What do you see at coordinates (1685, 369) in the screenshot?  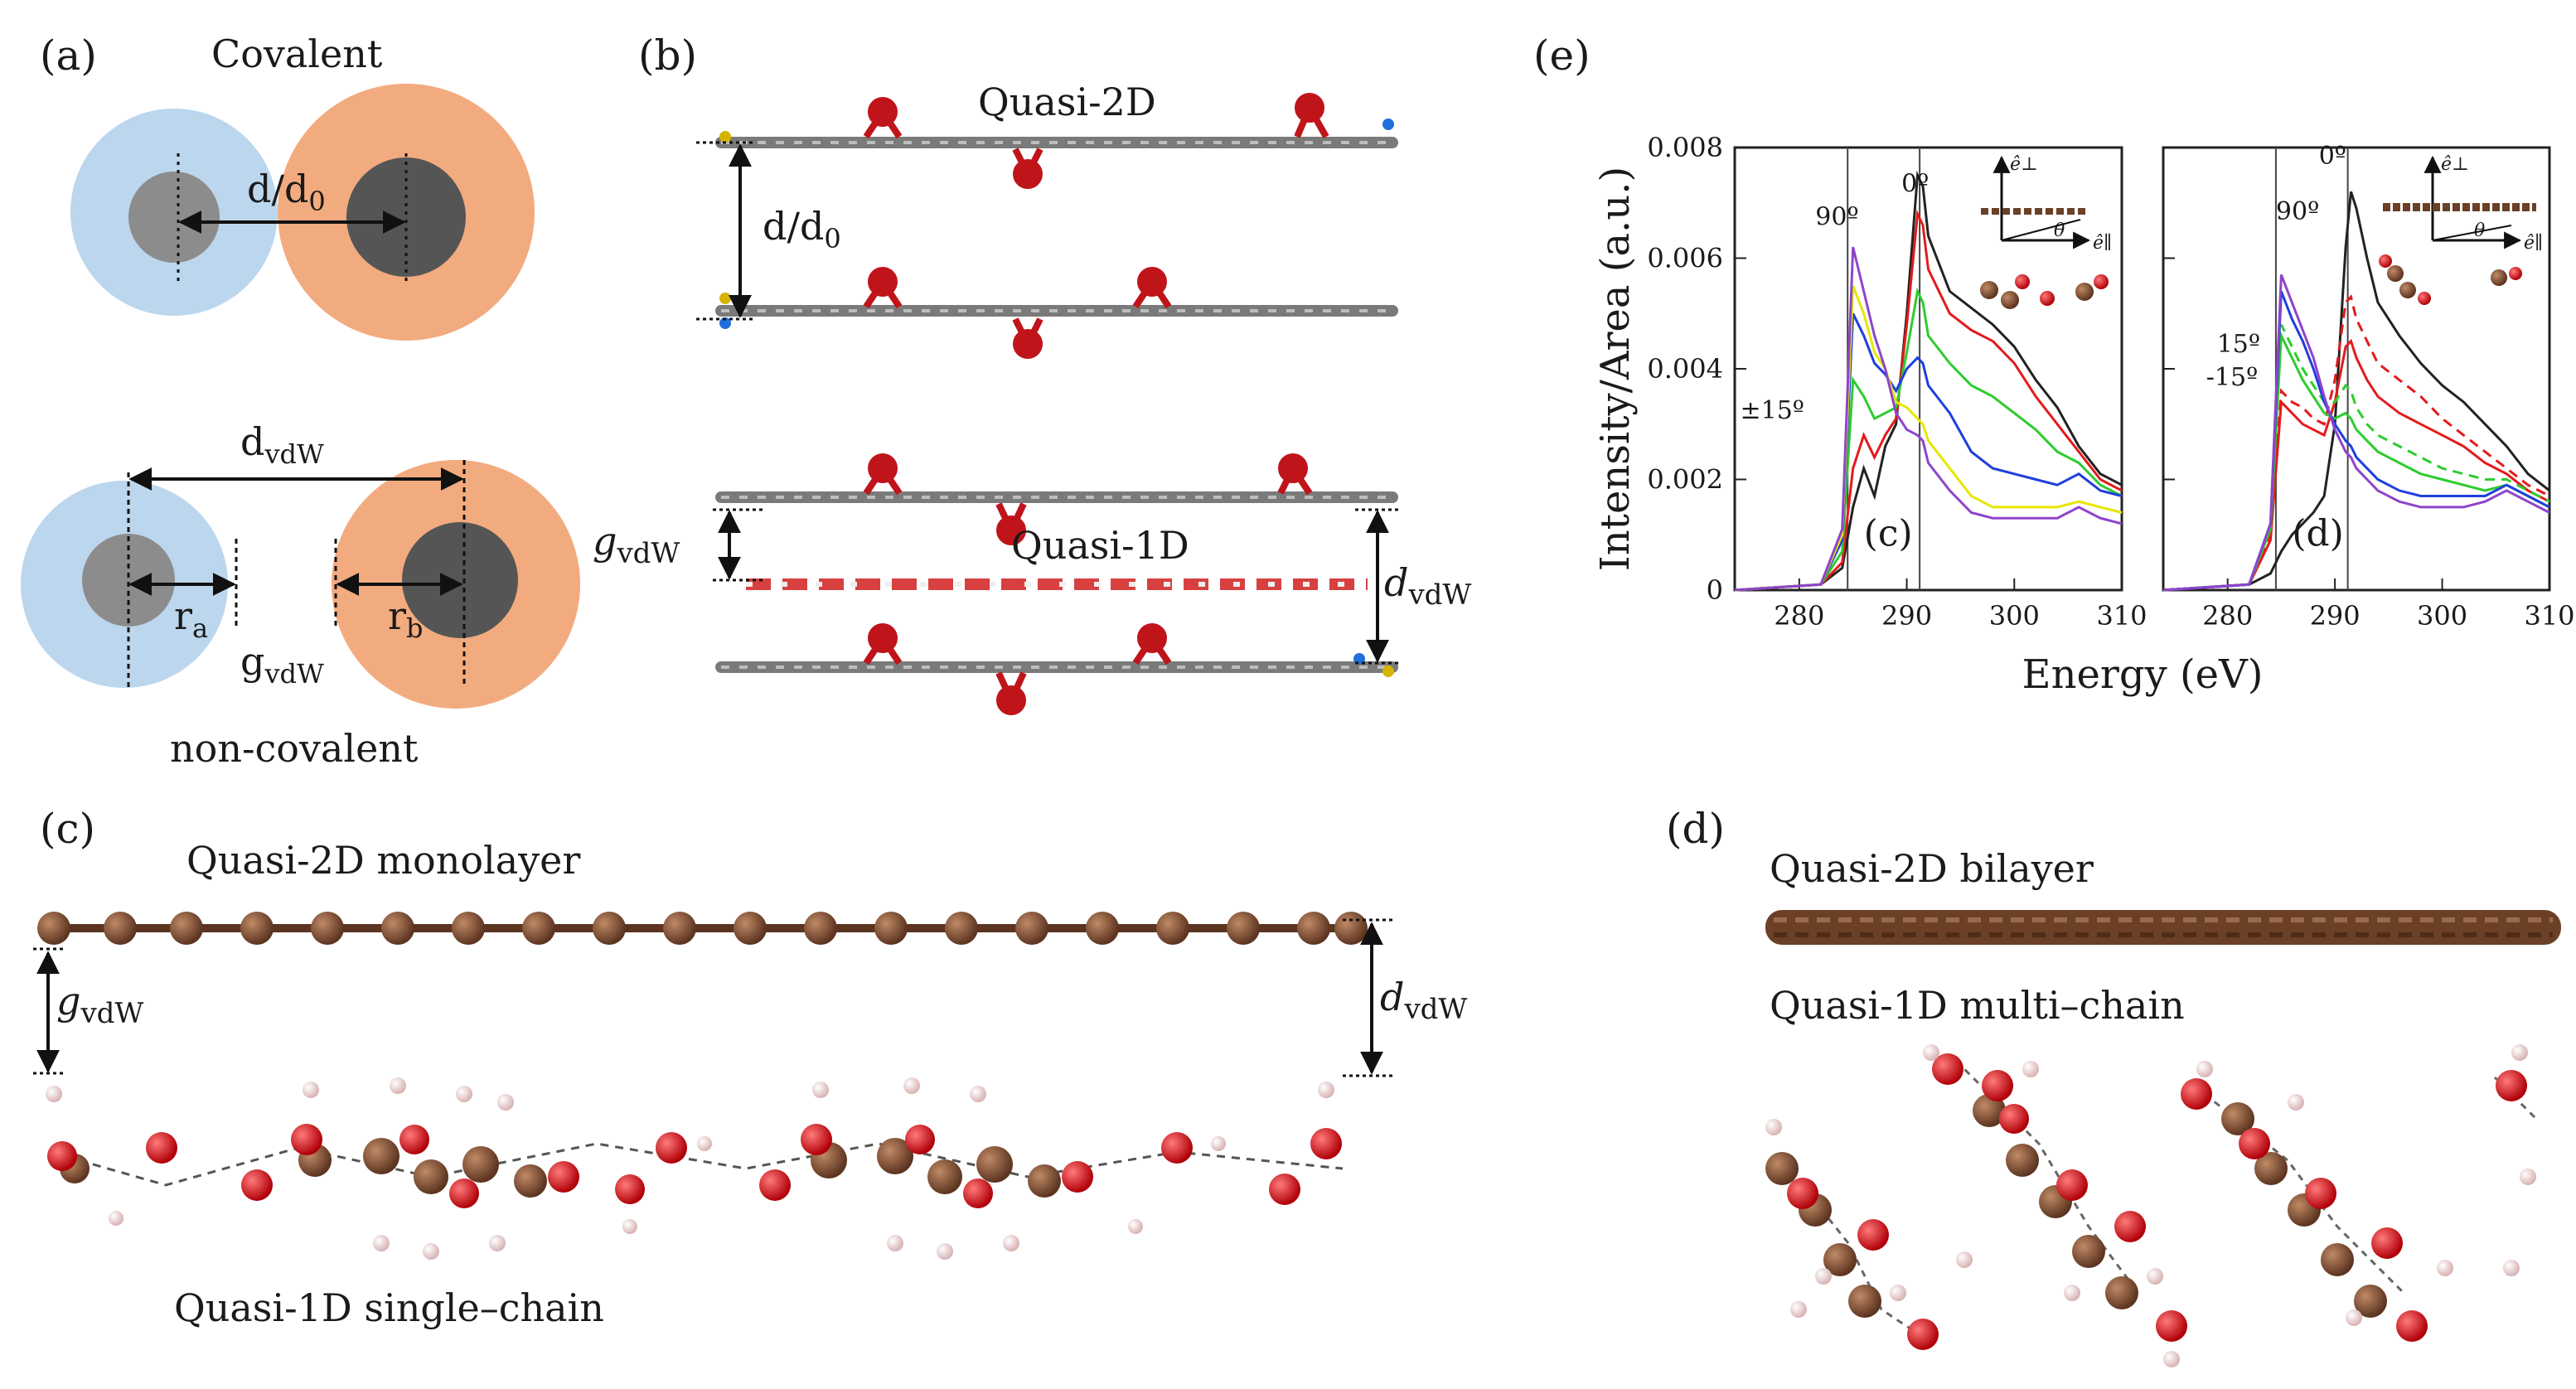 I see `ytick-label: 0.004` at bounding box center [1685, 369].